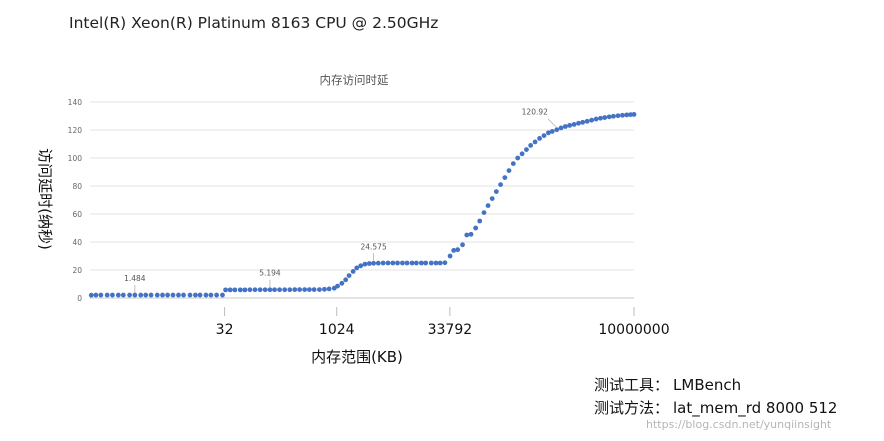 The width and height of the screenshot is (884, 441). What do you see at coordinates (75, 200) in the screenshot?
I see `y-tick-labels: 0 20 40 60 80 100 120 140` at bounding box center [75, 200].